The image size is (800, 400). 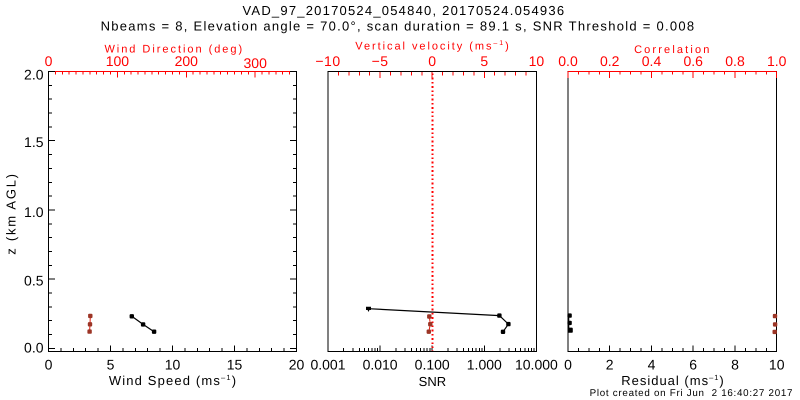 What do you see at coordinates (297, 365) in the screenshot?
I see `svg-text: 20` at bounding box center [297, 365].